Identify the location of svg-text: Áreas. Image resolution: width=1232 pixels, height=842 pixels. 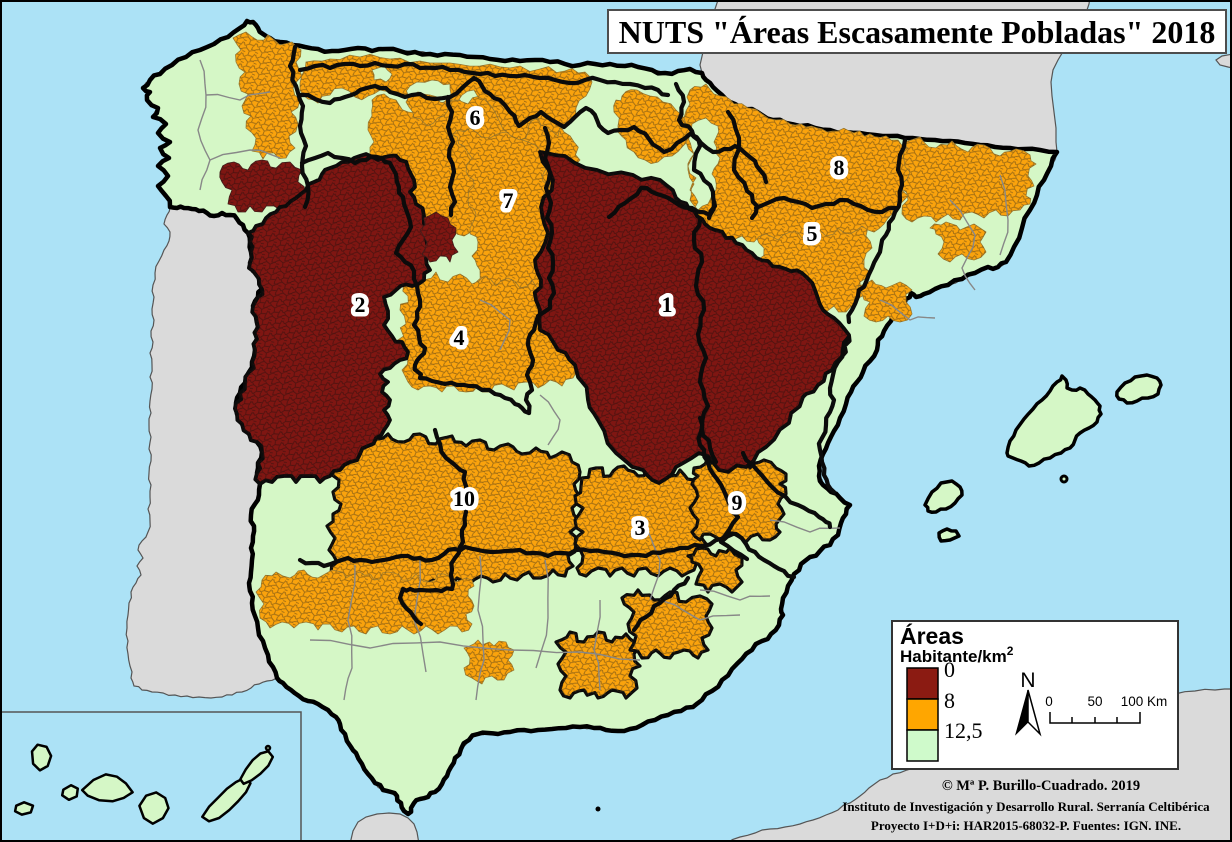
(932, 635).